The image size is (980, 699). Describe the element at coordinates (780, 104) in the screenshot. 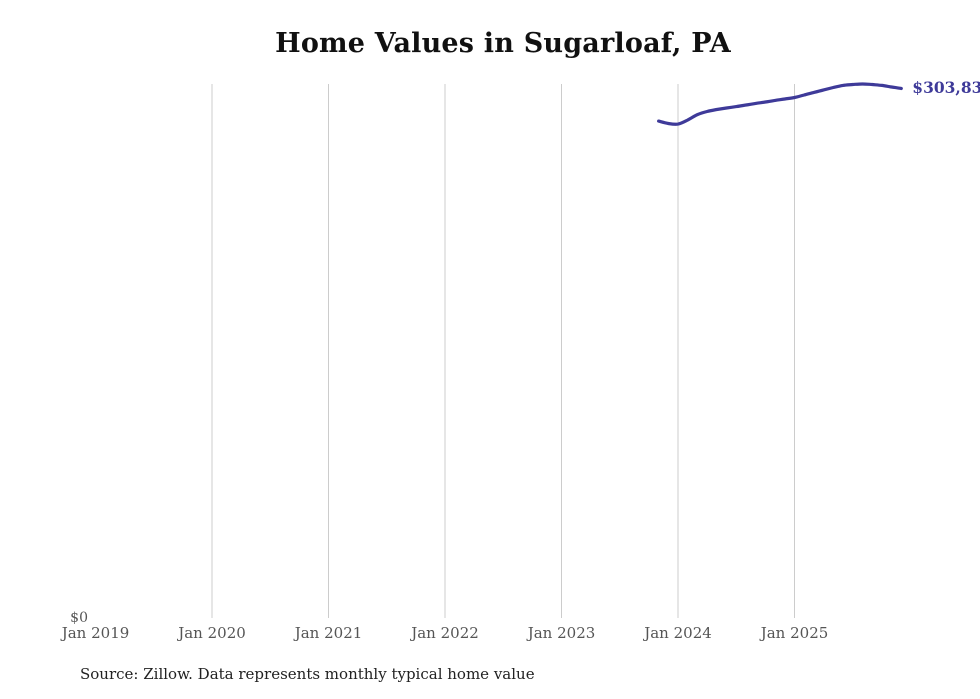

I see `trend-line` at that location.